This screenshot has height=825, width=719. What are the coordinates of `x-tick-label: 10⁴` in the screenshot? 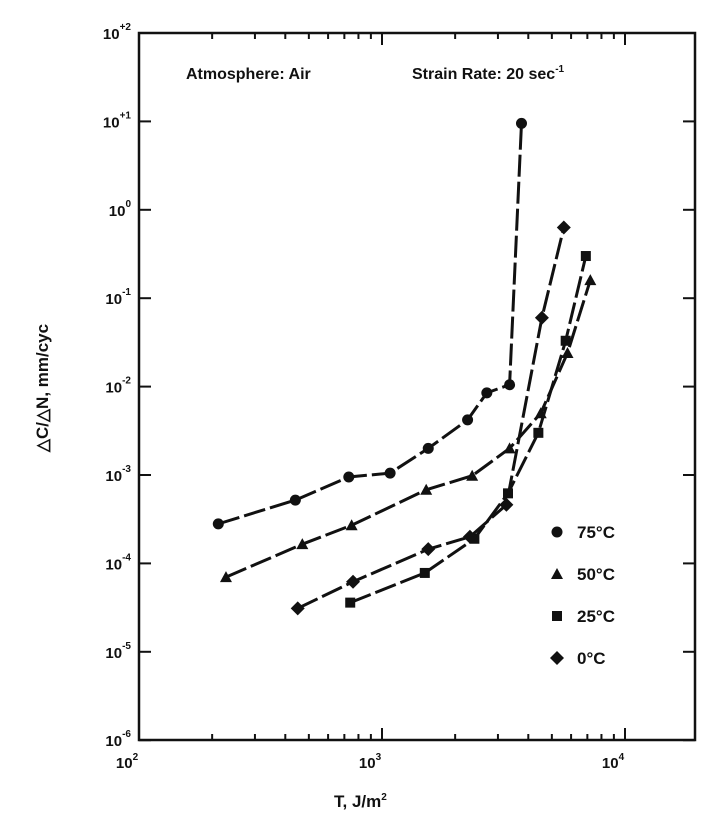 It's located at (613, 762).